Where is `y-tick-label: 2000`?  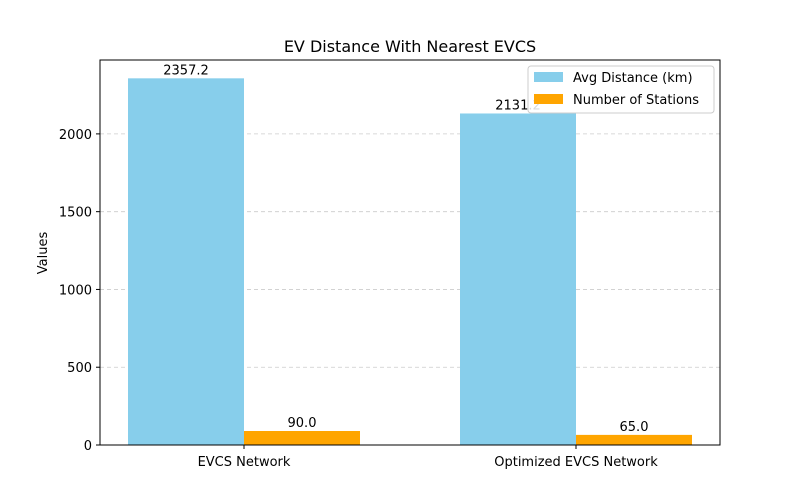 y-tick-label: 2000 is located at coordinates (75, 135).